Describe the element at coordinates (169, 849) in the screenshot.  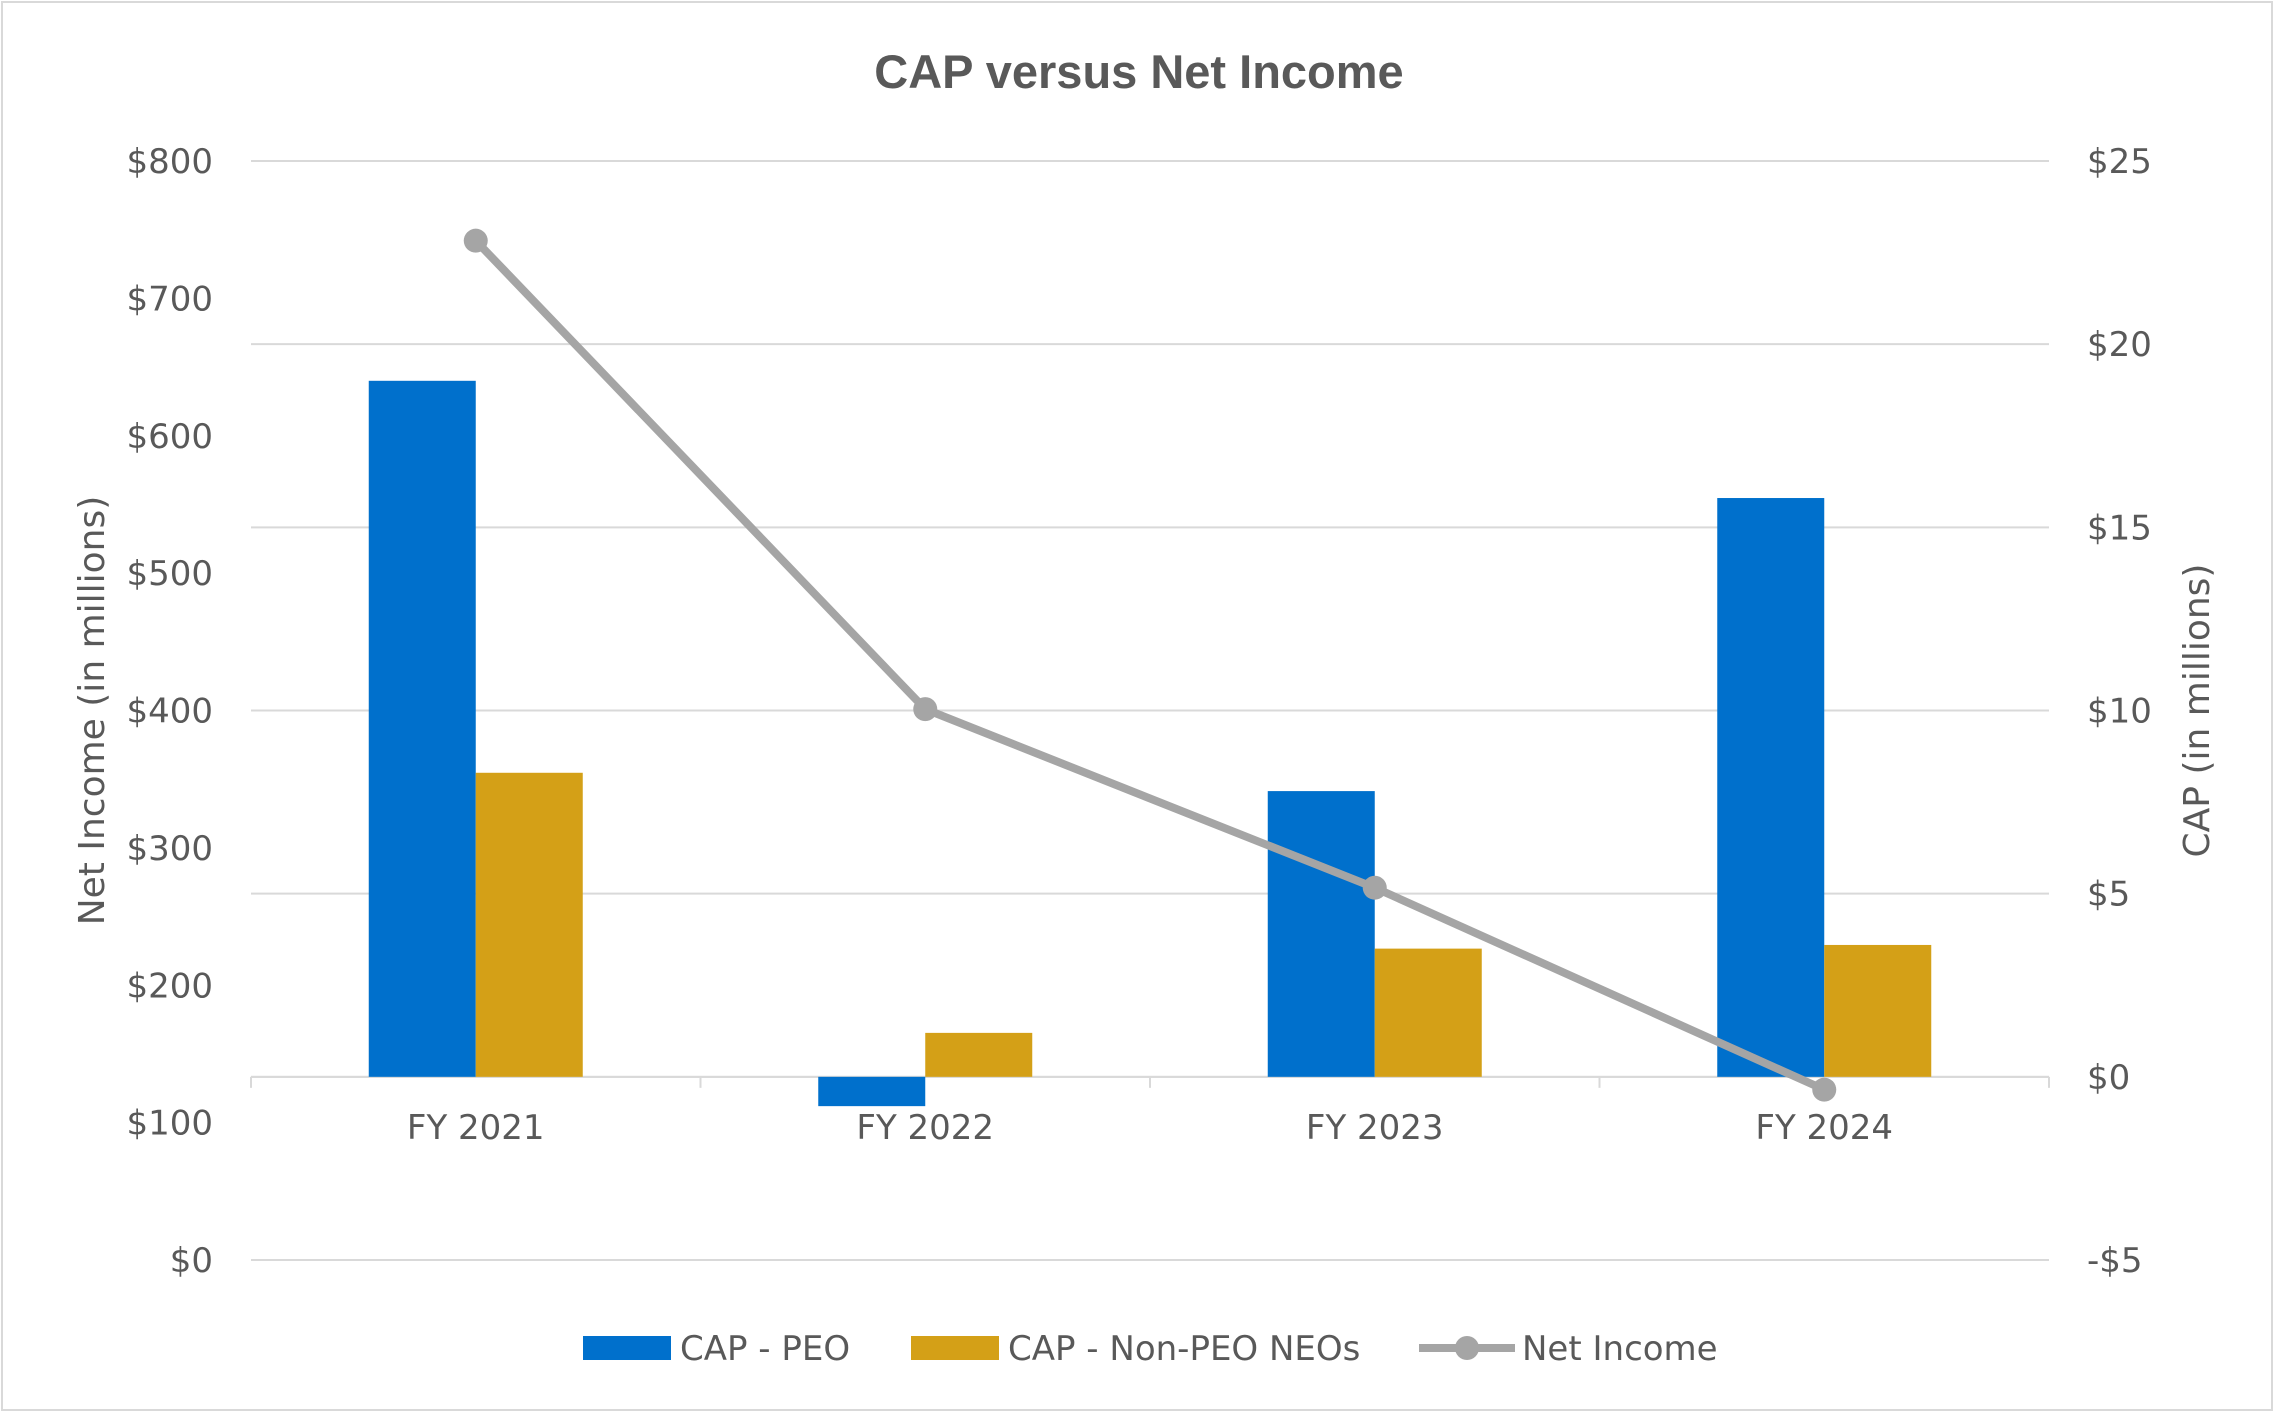
I see `left-tick-label: $300` at that location.